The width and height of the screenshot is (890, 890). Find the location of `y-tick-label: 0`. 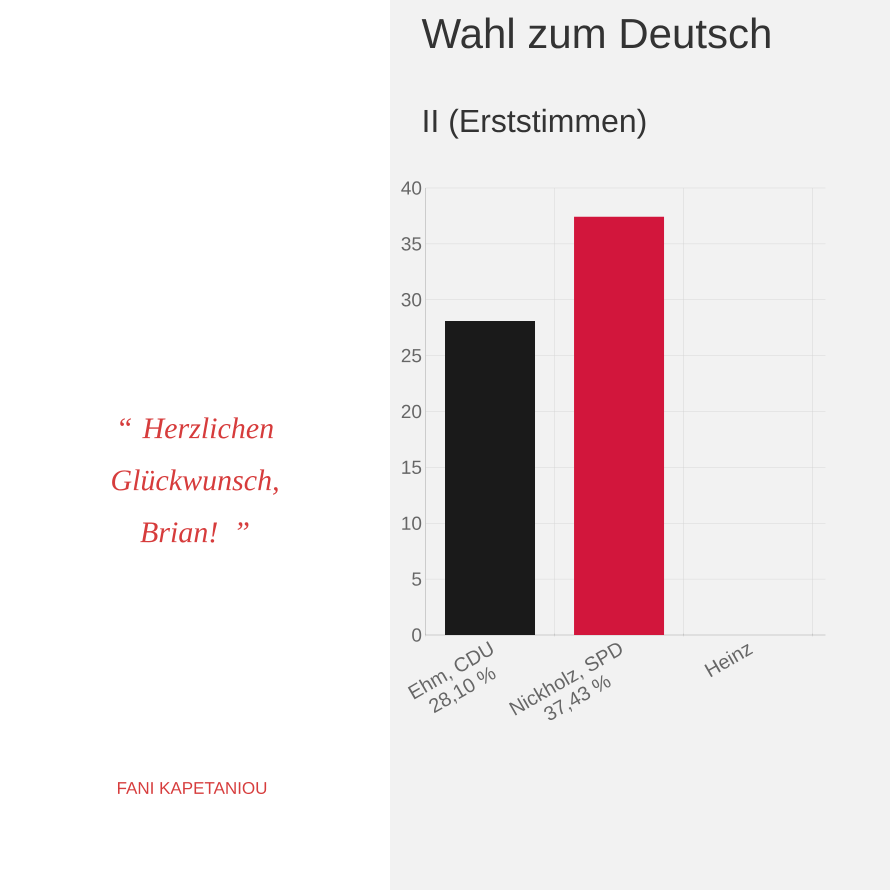

y-tick-label: 0 is located at coordinates (417, 635).